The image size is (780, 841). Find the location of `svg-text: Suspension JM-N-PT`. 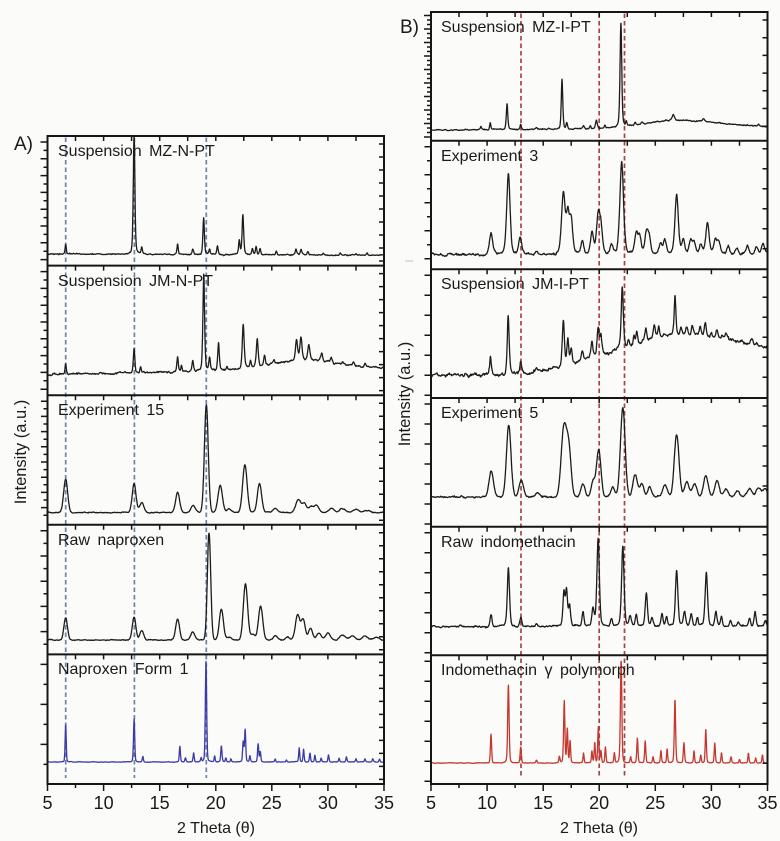

svg-text: Suspension JM-N-PT is located at coordinates (135, 281).